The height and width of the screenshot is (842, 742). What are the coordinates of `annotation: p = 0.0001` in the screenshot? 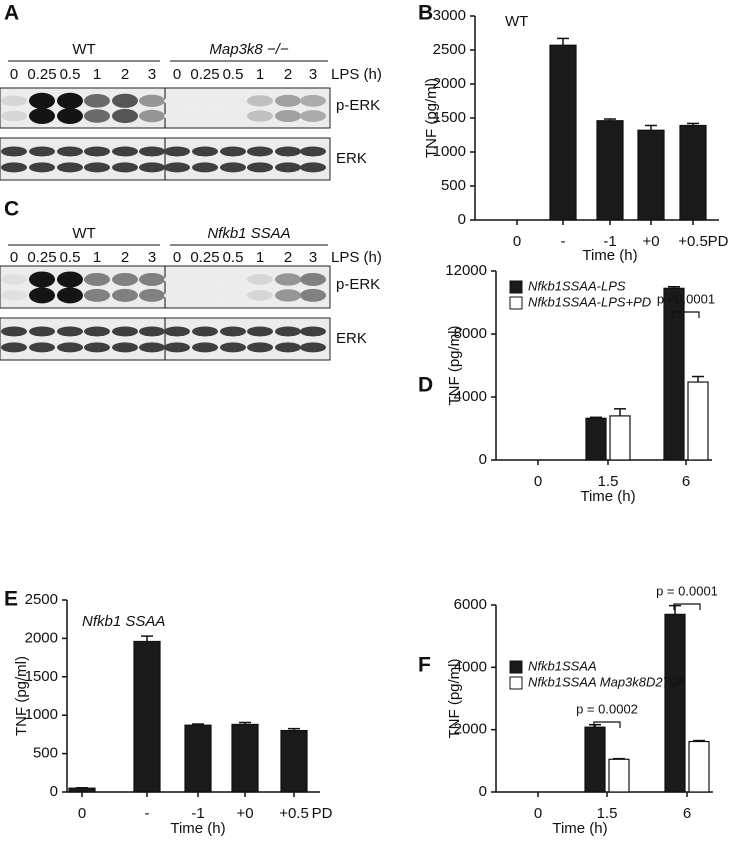 It's located at (687, 590).